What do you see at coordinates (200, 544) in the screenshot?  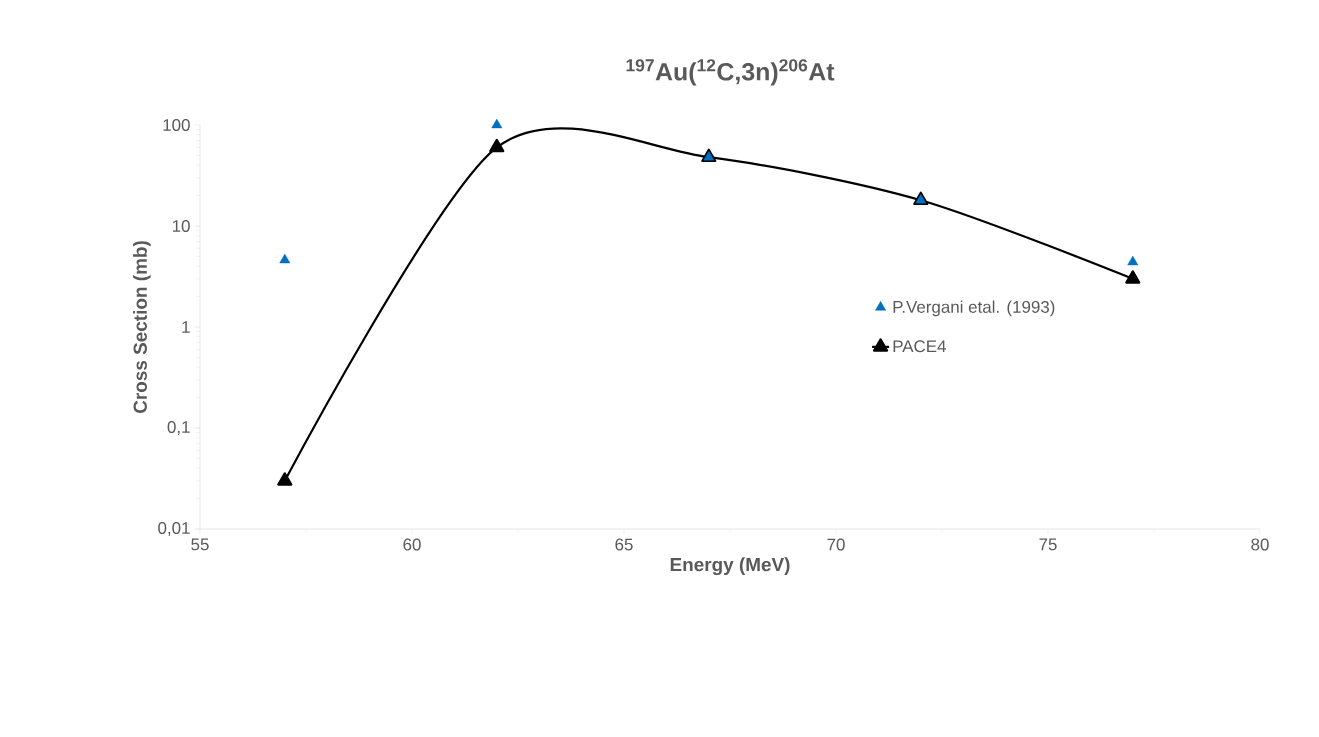 I see `x-tick-label: 55` at bounding box center [200, 544].